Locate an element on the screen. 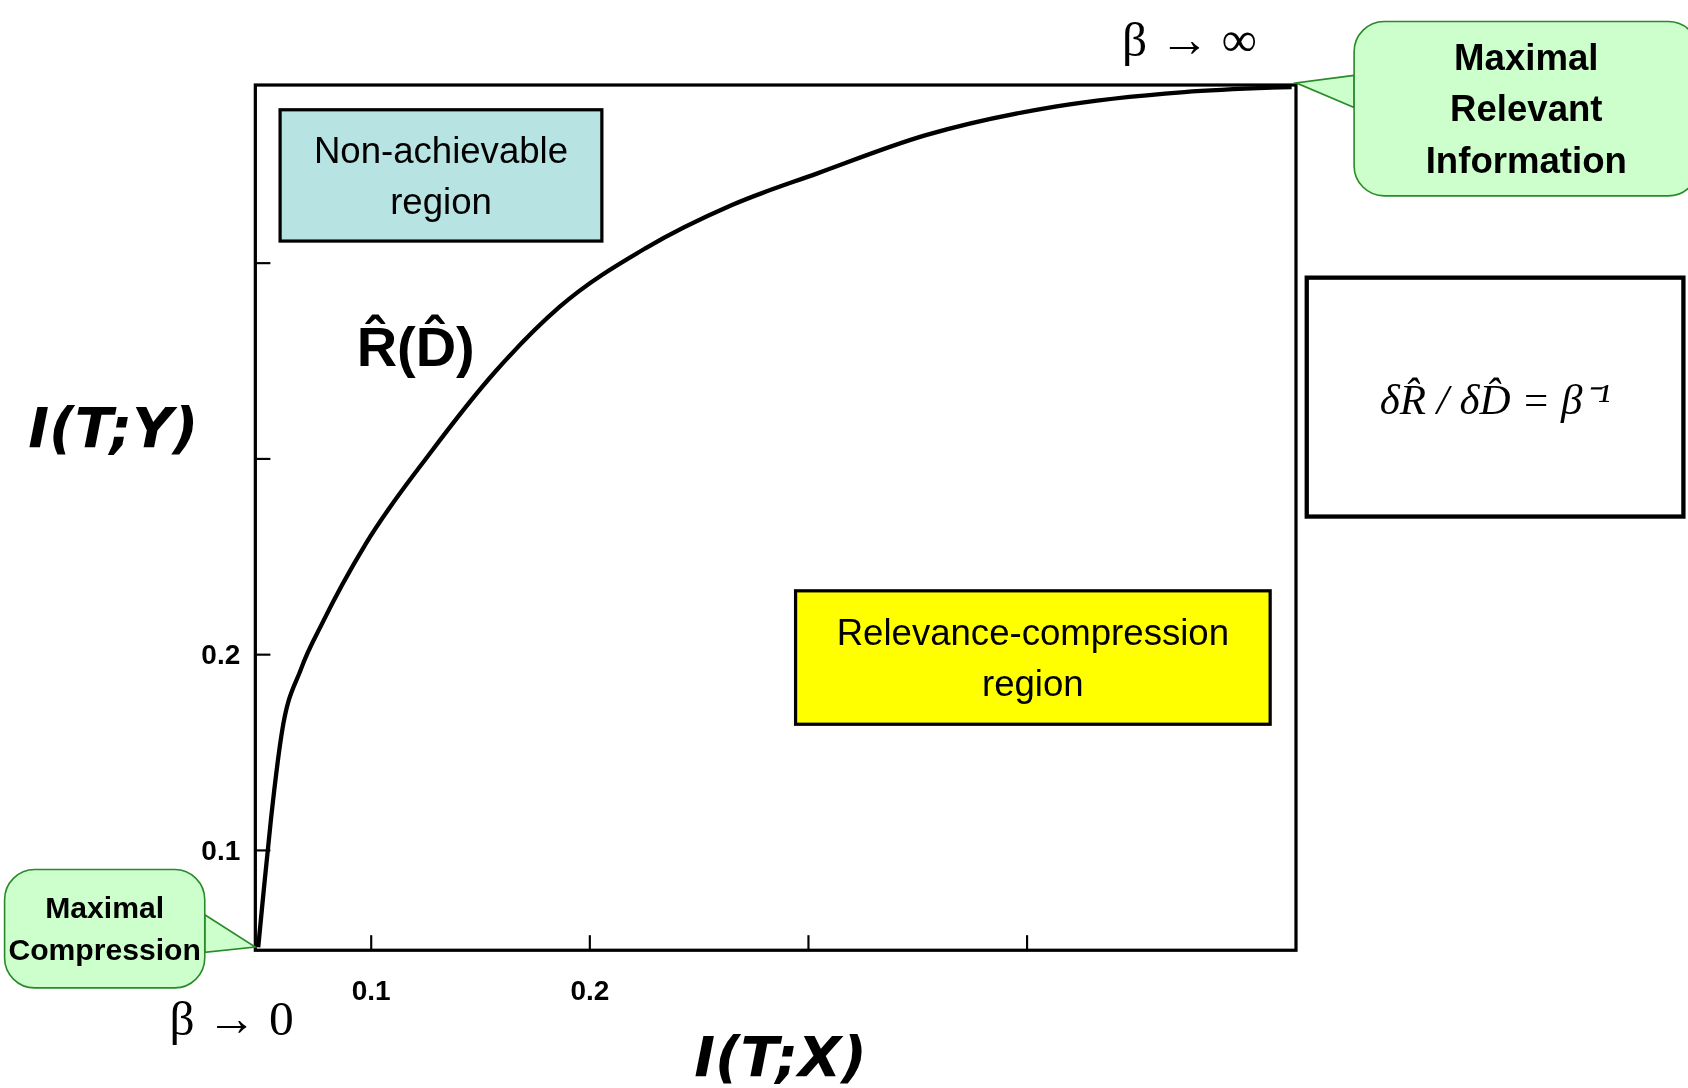  text: Maximal Relevant Information is located at coordinates (1526, 109).